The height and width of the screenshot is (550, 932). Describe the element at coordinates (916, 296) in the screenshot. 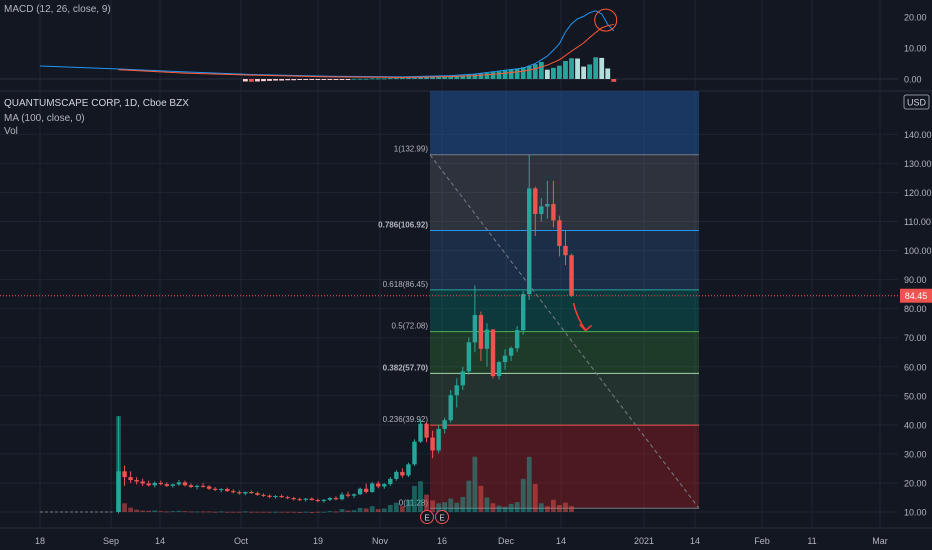

I see `price-tag-label: 84.45` at that location.